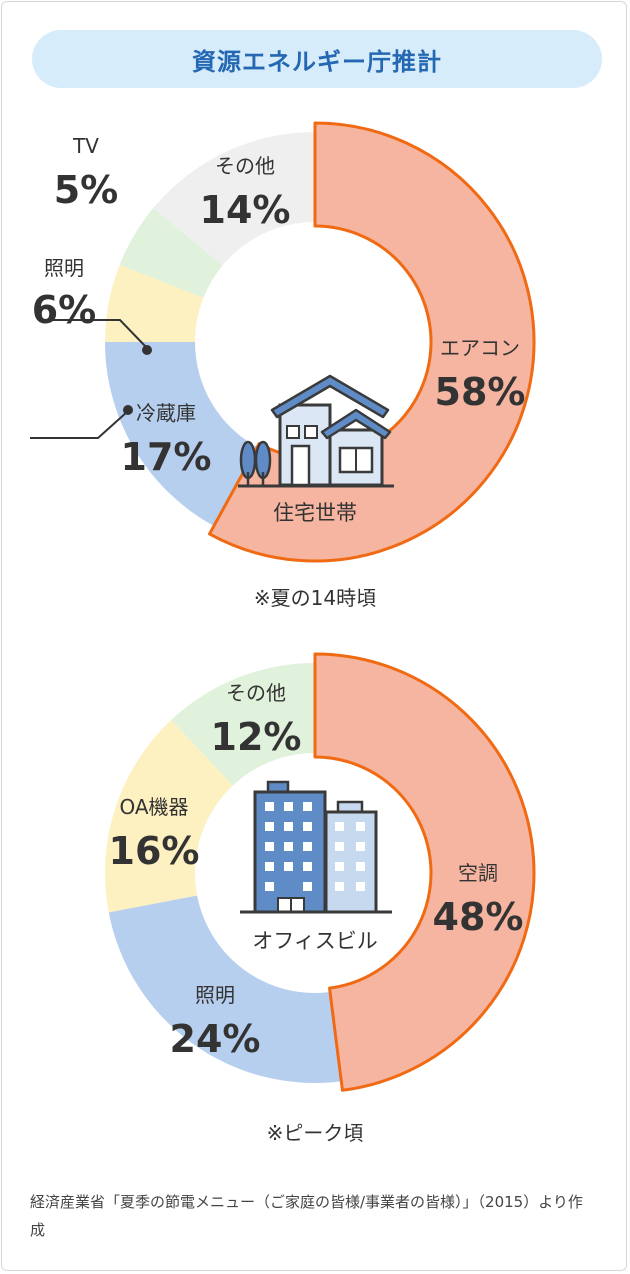 This screenshot has height=1274, width=630. What do you see at coordinates (85, 146) in the screenshot?
I see `tv-label: TV` at bounding box center [85, 146].